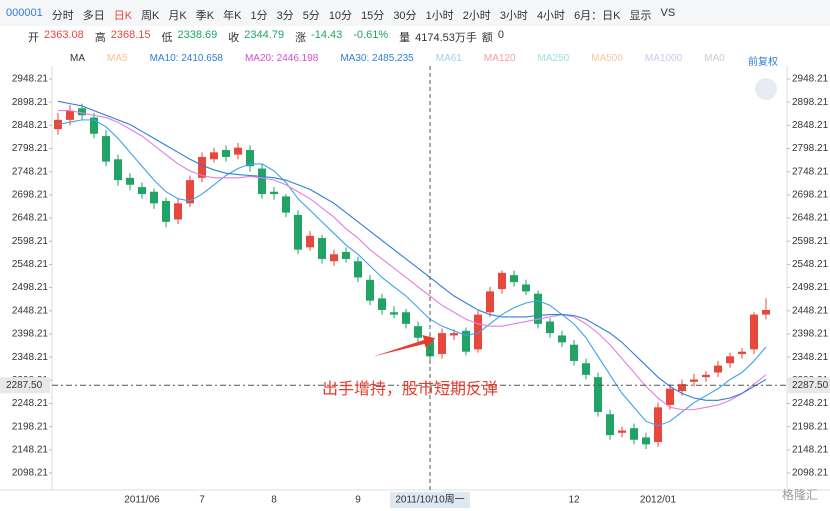  Describe the element at coordinates (439, 16) in the screenshot. I see `toolbar-item: 1小时` at that location.